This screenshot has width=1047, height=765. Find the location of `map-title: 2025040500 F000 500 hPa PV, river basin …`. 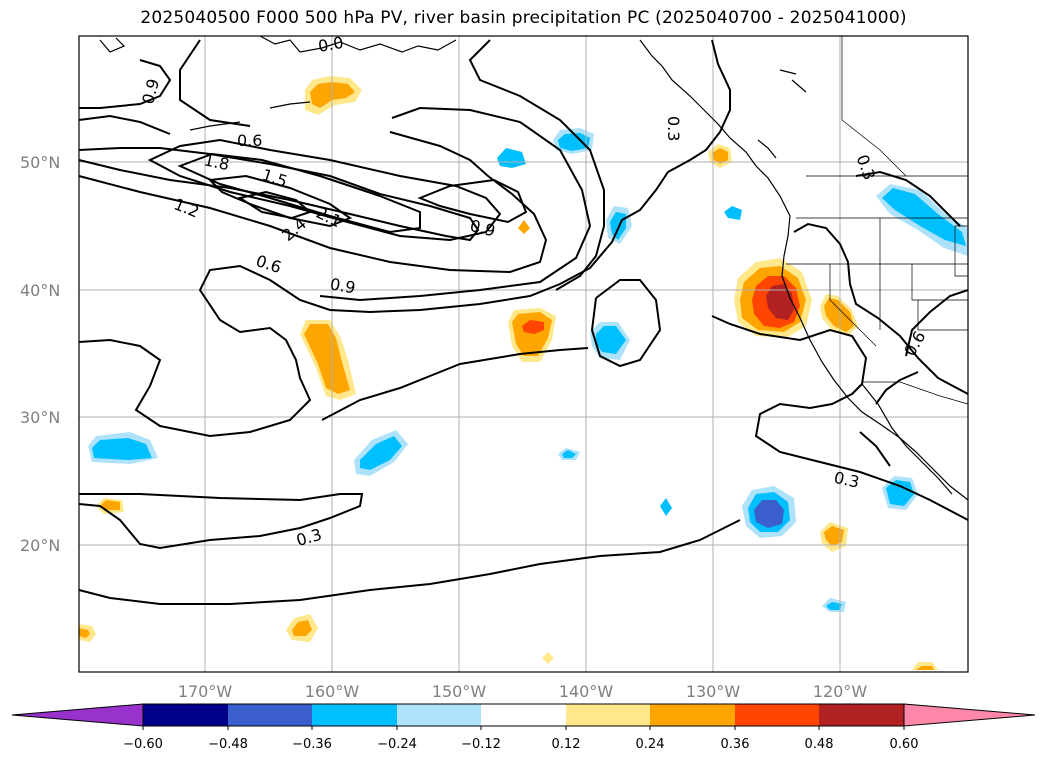

map-title: 2025040500 F000 500 hPa PV, river basin … is located at coordinates (523, 18).